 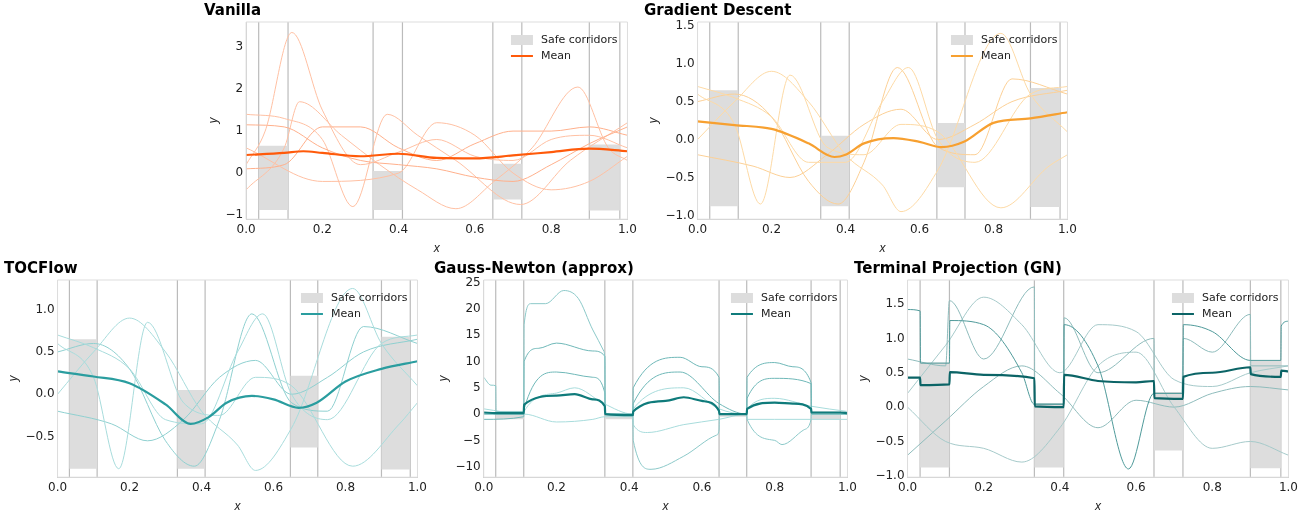 I want to click on y-tick-label: −10, so click(x=468, y=465).